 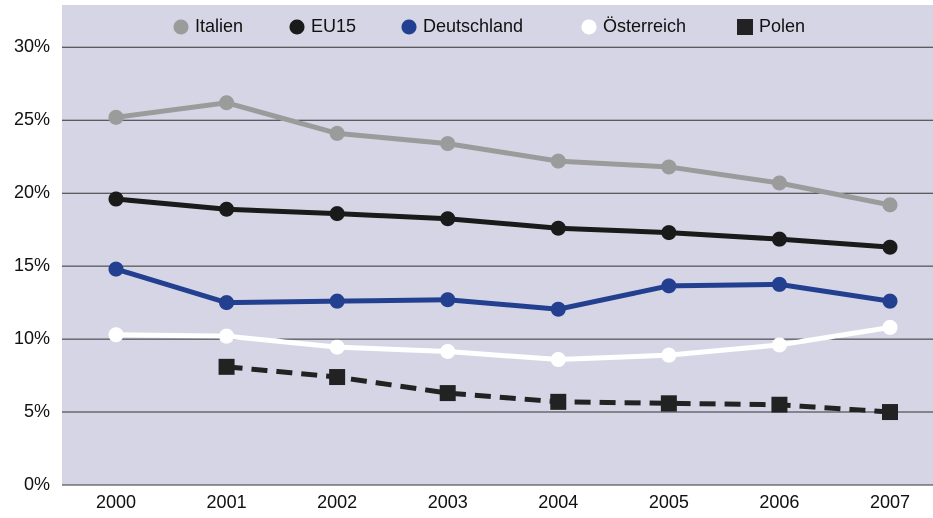 What do you see at coordinates (669, 502) in the screenshot?
I see `x-tick-label: 2005` at bounding box center [669, 502].